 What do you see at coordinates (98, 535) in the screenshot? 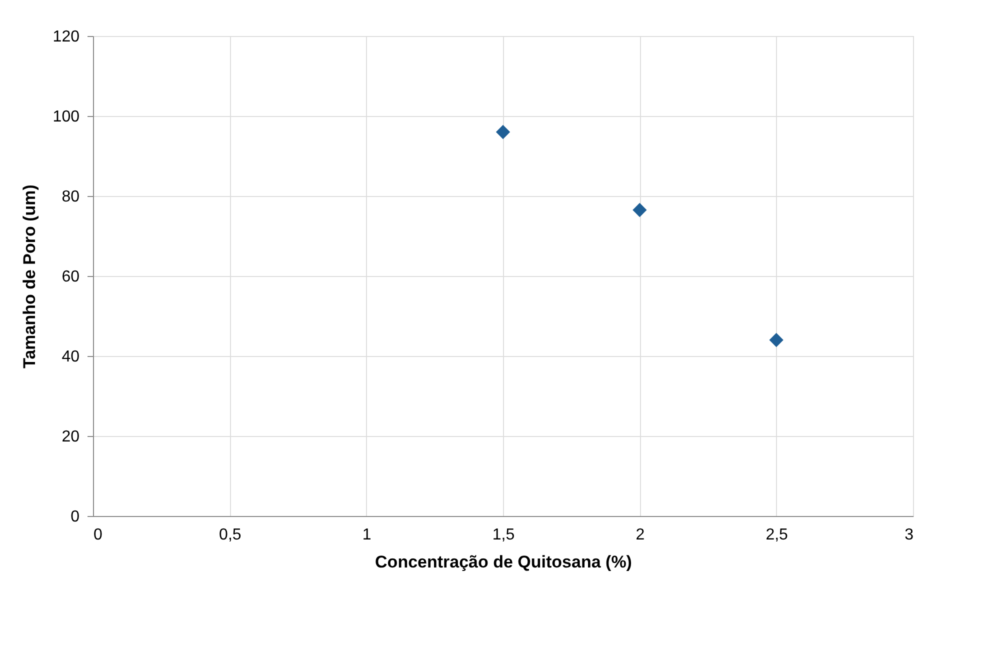
I see `x-tick-label: 0` at bounding box center [98, 535].